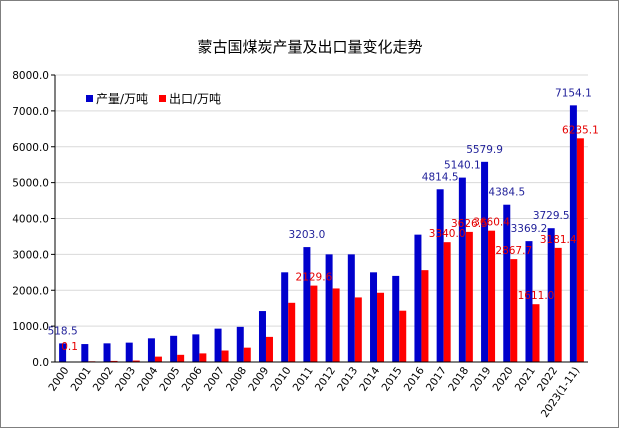 This screenshot has height=428, width=619. I want to click on x-tick-label: 2014, so click(369, 379).